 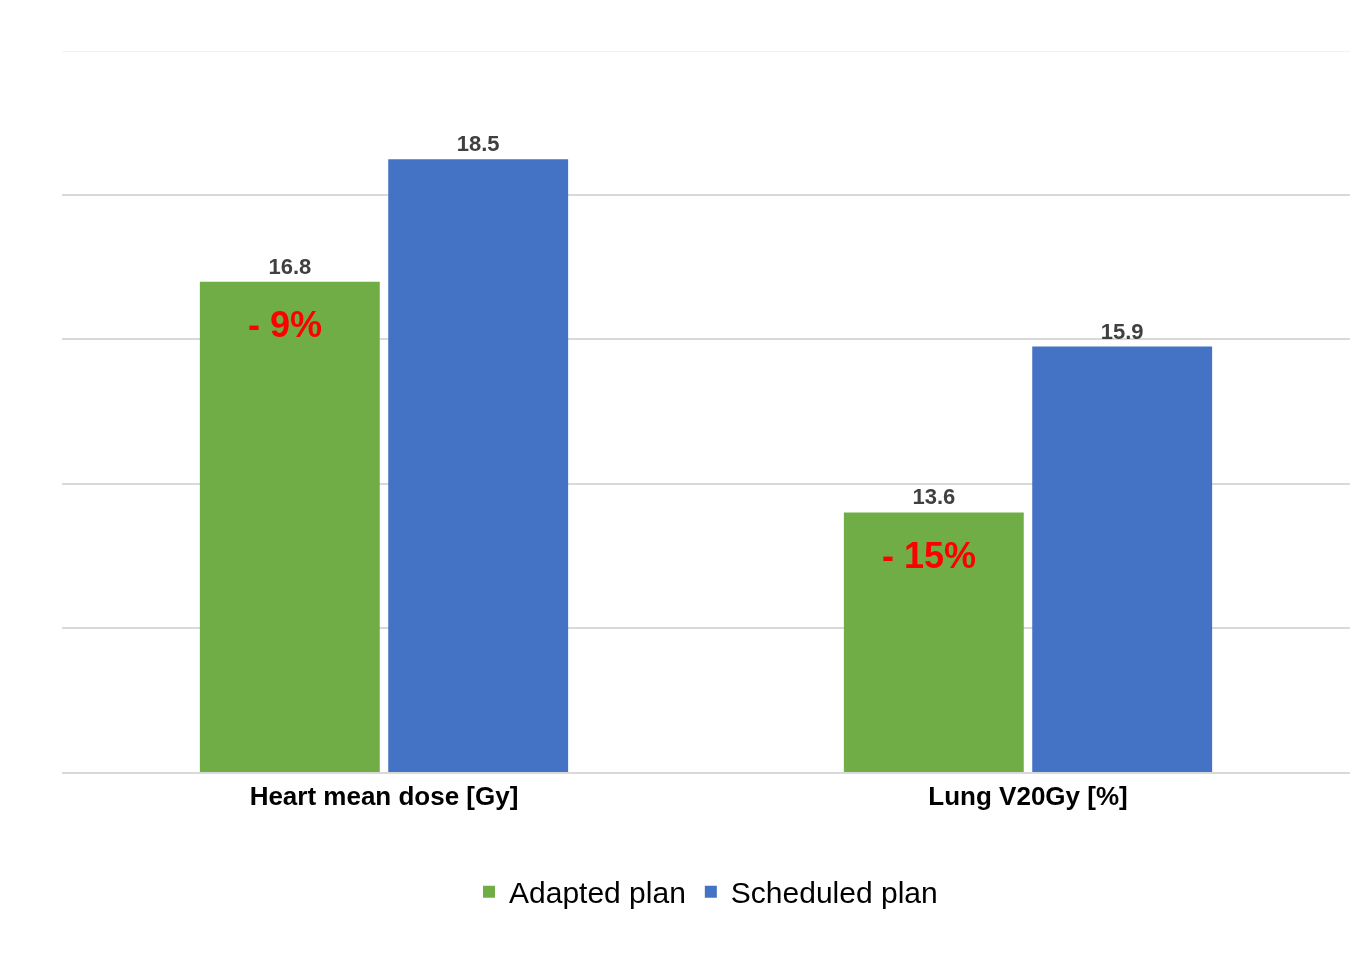 What do you see at coordinates (934, 497) in the screenshot?
I see `data-label: 13.6` at bounding box center [934, 497].